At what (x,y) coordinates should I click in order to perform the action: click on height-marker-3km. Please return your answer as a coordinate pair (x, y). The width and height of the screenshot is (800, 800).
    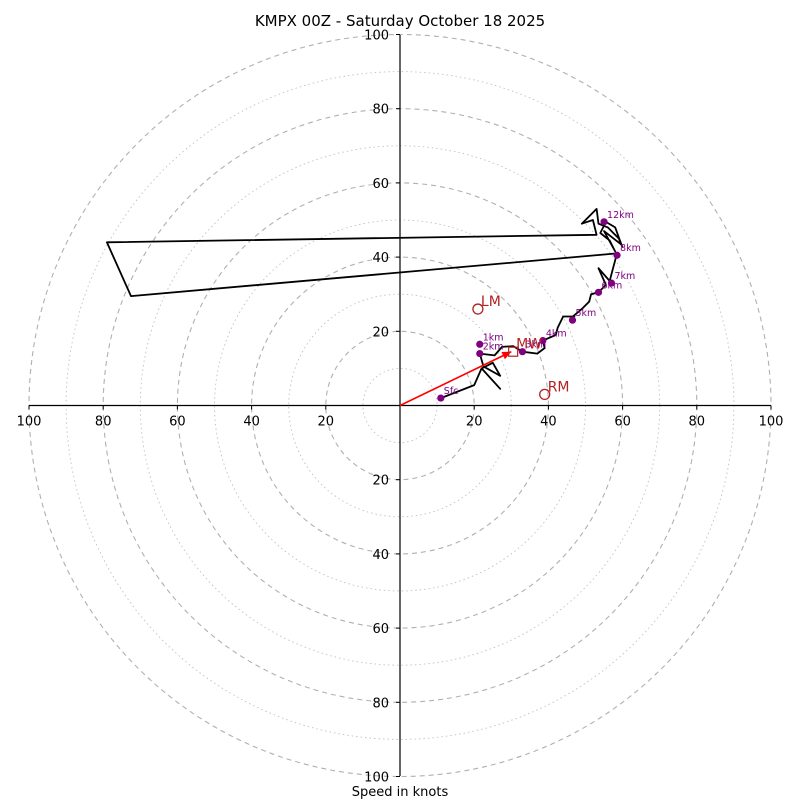
    Looking at the image, I should click on (522, 352).